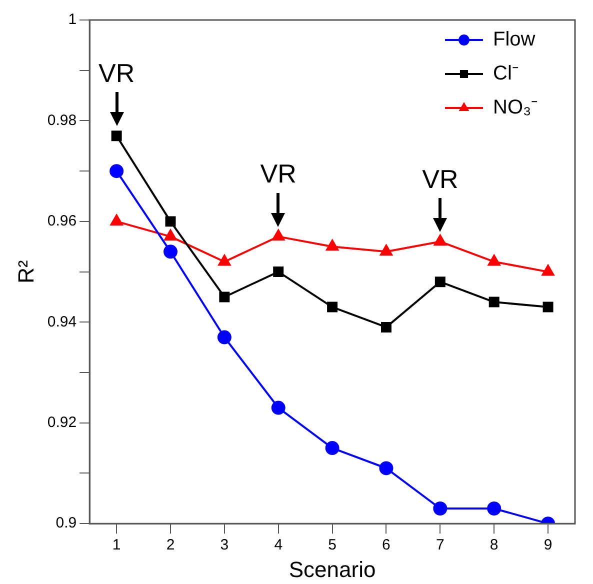  I want to click on legend-label: NO₃⁻, so click(515, 107).